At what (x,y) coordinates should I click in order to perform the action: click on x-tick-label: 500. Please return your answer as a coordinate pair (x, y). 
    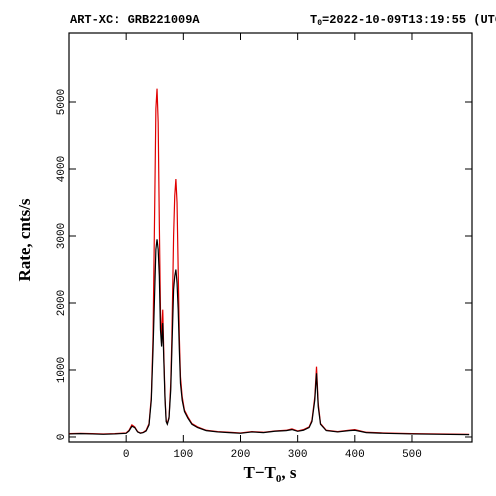
    Looking at the image, I should click on (412, 455).